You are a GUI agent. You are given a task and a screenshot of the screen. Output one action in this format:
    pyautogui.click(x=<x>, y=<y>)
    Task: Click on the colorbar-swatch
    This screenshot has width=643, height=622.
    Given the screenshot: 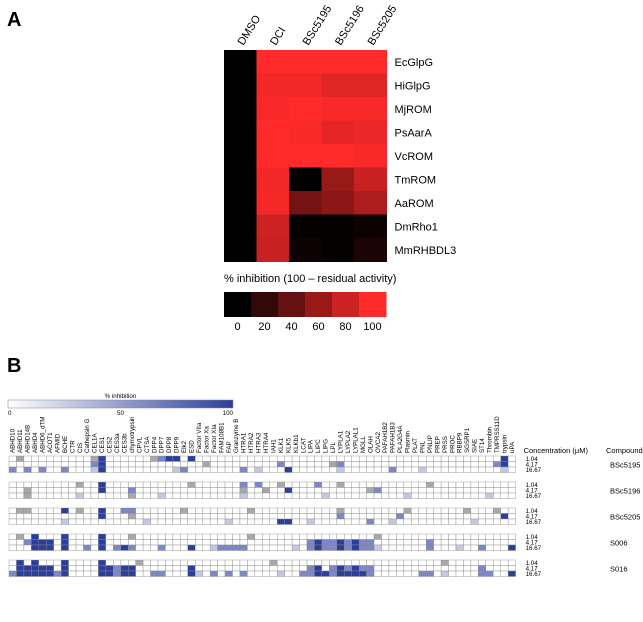 What is the action you would take?
    pyautogui.click(x=373, y=304)
    